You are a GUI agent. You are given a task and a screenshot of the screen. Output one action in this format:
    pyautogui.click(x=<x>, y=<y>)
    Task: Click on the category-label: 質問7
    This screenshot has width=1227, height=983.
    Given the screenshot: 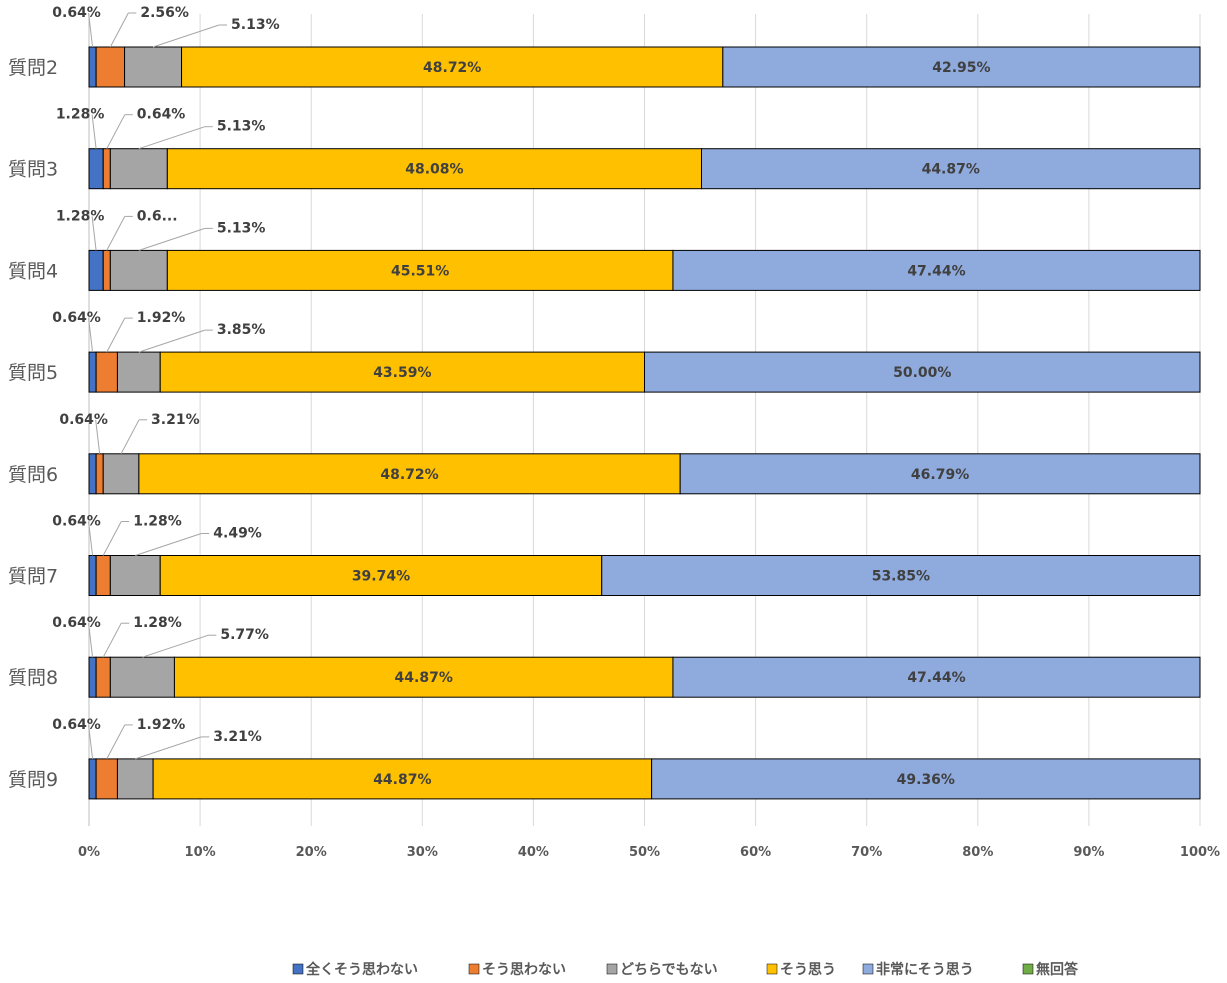 What is the action you would take?
    pyautogui.click(x=33, y=577)
    